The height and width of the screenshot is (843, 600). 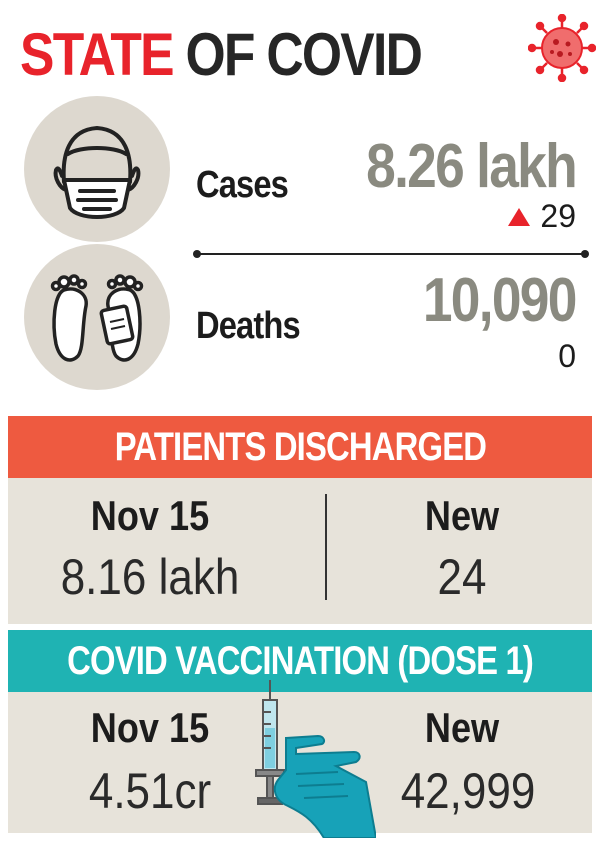 What do you see at coordinates (472, 166) in the screenshot?
I see `cases-value: 8.26 lakh` at bounding box center [472, 166].